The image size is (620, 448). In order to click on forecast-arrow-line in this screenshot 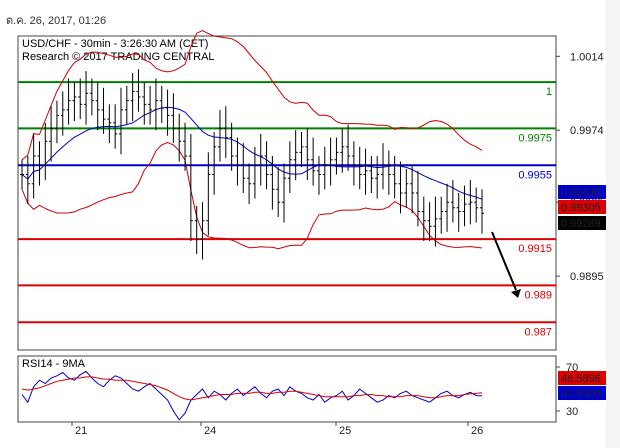, I will do `click(504, 261)`.